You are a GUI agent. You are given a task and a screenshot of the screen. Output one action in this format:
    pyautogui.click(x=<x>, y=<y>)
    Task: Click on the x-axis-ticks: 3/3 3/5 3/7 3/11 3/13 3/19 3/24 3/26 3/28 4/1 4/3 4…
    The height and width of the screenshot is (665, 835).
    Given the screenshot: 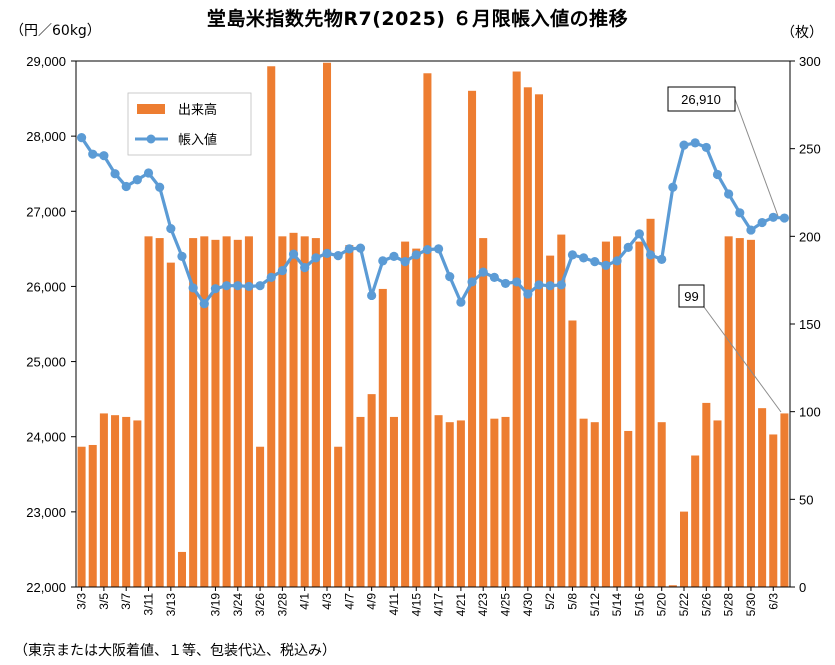 What is the action you would take?
    pyautogui.click(x=427, y=602)
    